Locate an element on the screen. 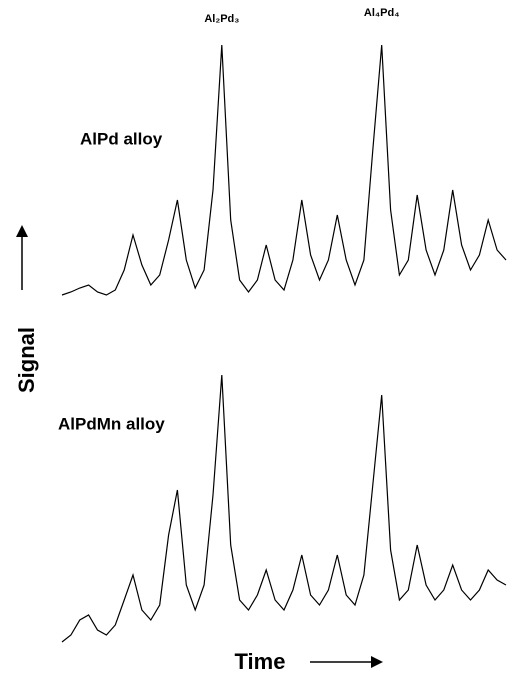 Image resolution: width=508 pixels, height=673 pixels. x-axis-label: Time is located at coordinates (260, 661).